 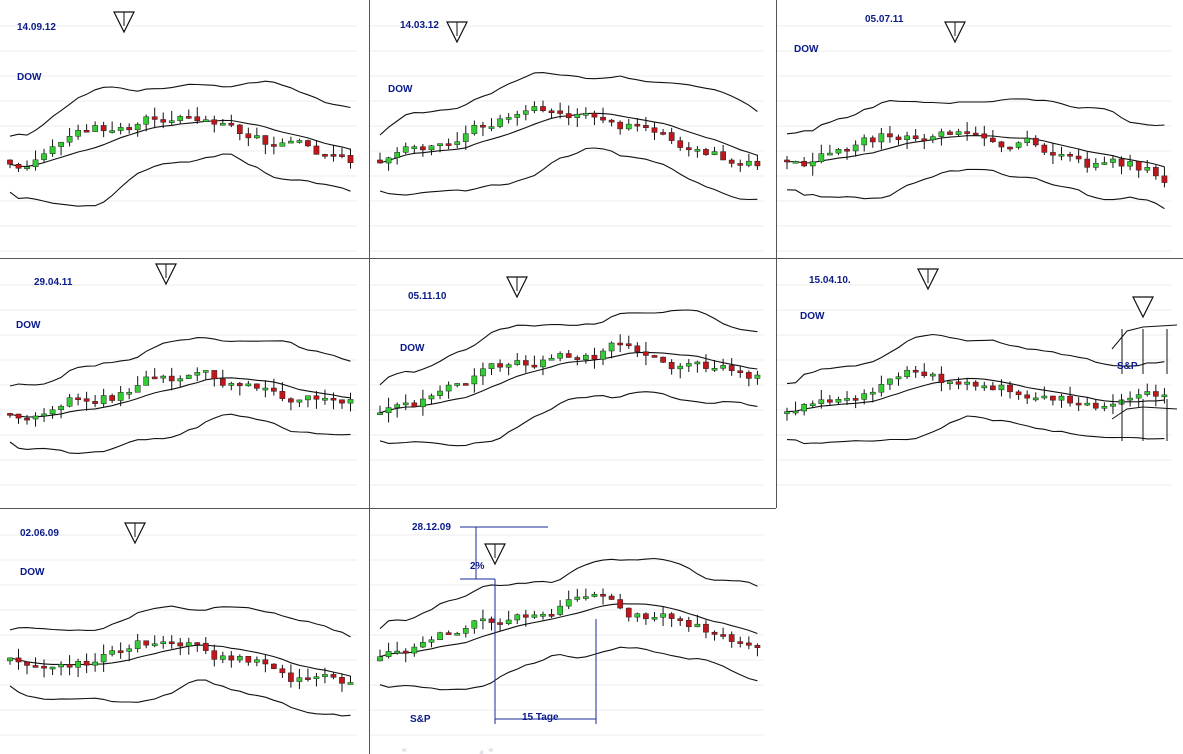 I want to click on chart-panel-5: 05.11.10 DOW, so click(x=567, y=381).